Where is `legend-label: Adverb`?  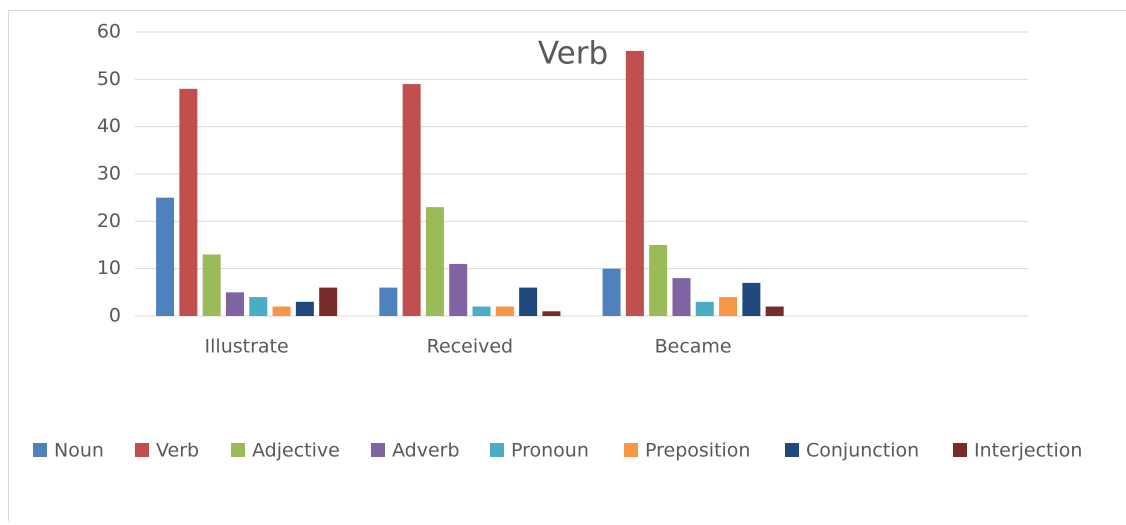 legend-label: Adverb is located at coordinates (426, 451).